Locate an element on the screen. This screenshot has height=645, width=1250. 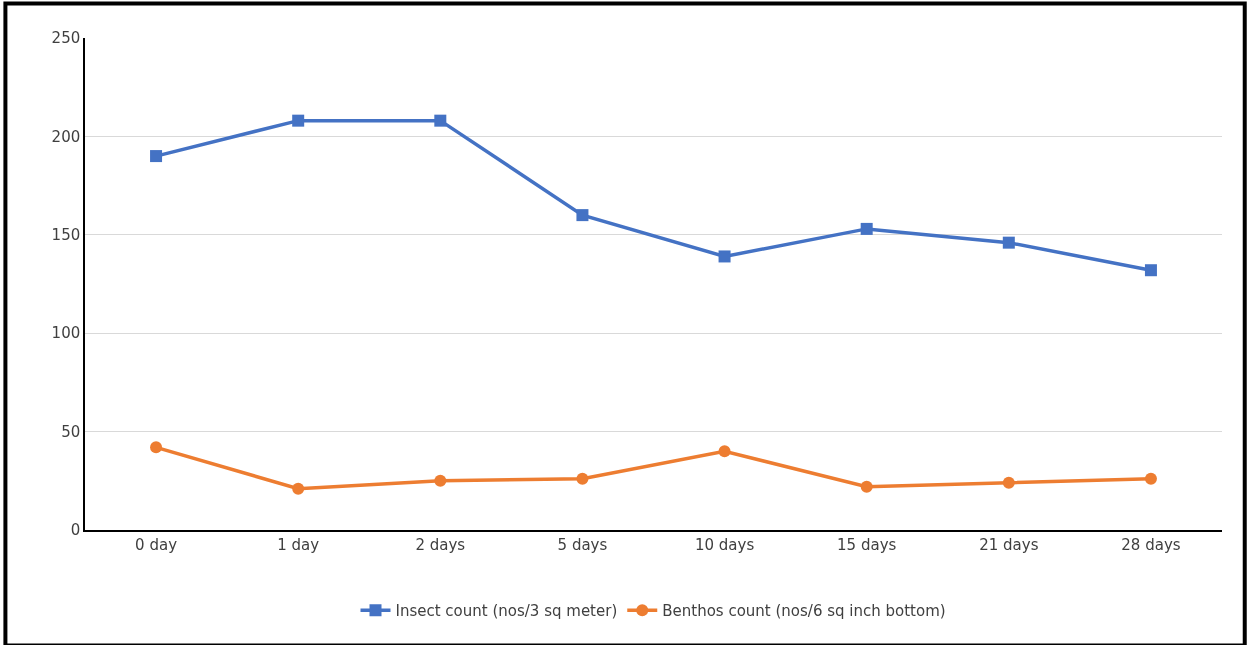
x-tick-label: 15 days is located at coordinates (867, 544).